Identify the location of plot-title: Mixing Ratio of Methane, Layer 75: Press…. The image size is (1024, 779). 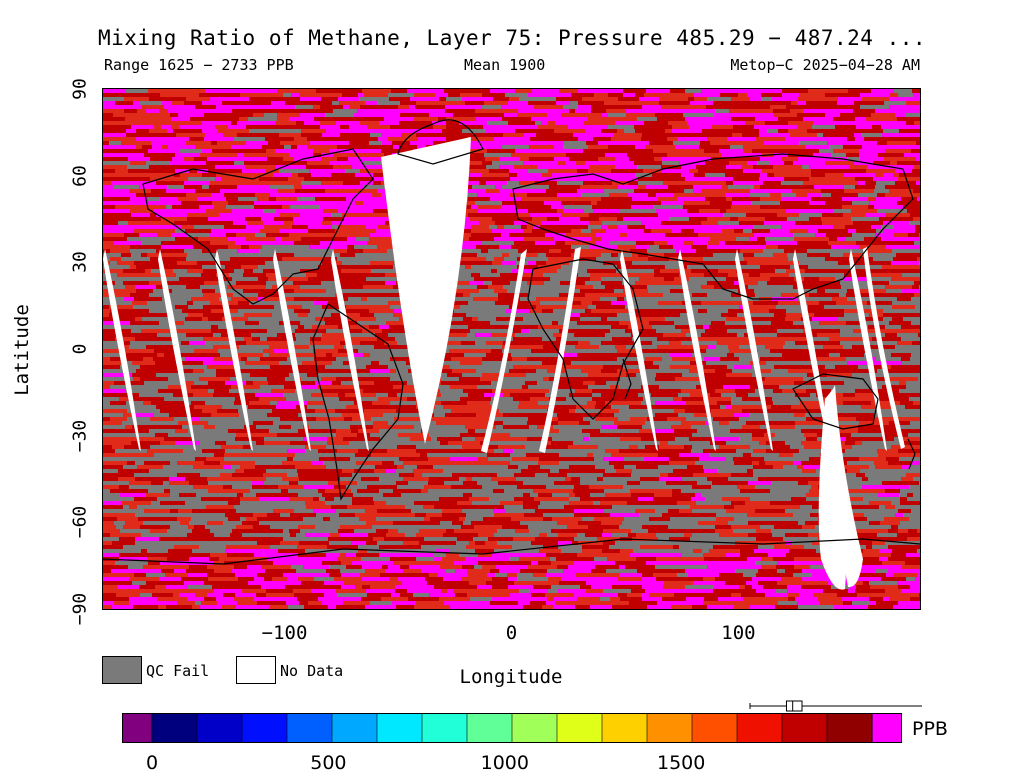
(511, 38).